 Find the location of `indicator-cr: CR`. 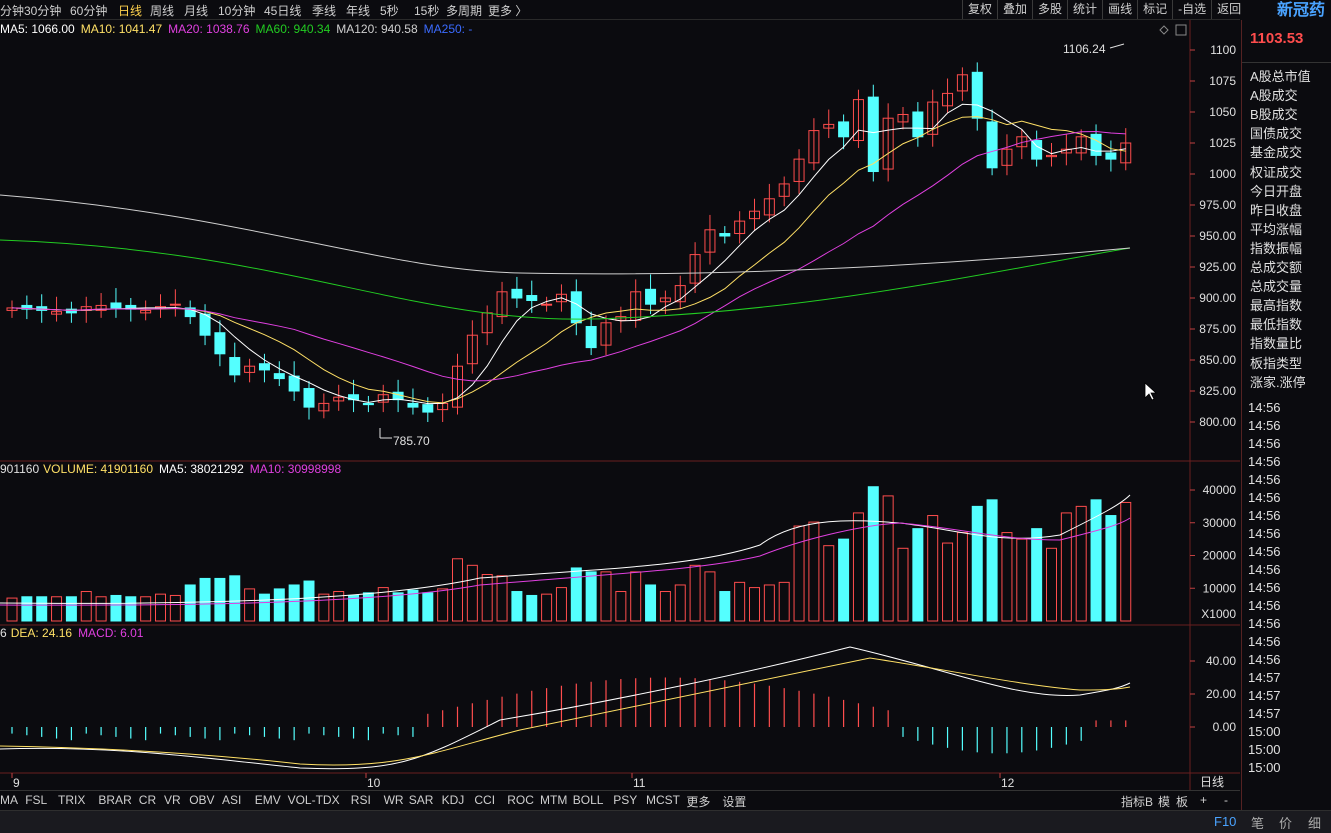

indicator-cr: CR is located at coordinates (147, 800).